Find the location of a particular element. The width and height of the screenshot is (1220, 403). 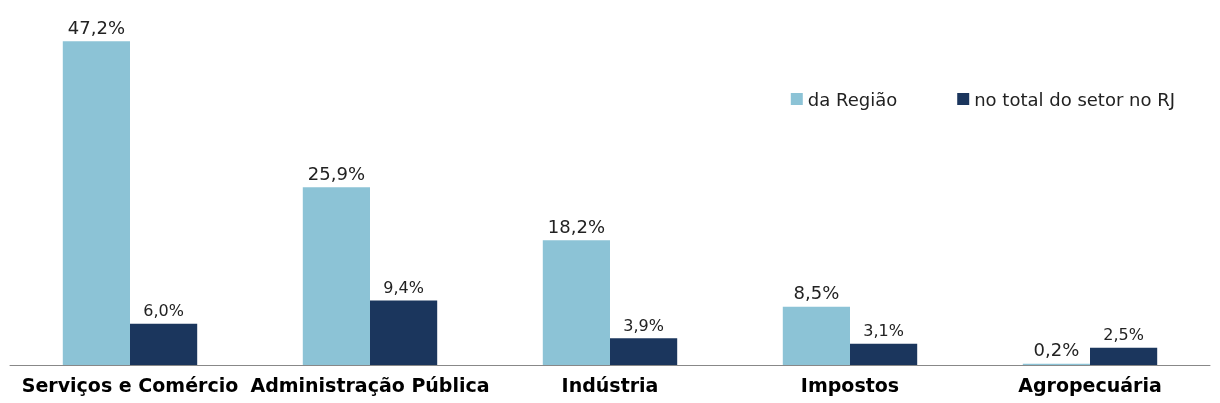

x-tick-label: Administração Pública is located at coordinates (370, 384).